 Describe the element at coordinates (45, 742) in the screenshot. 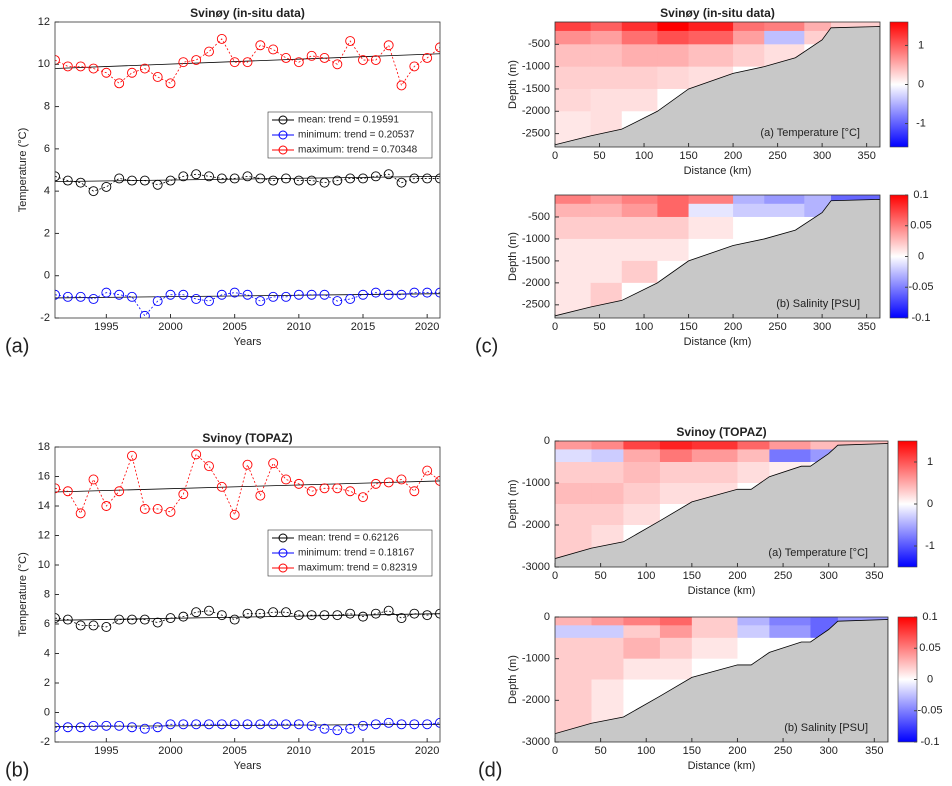

I see `y-tick-label: -2` at that location.